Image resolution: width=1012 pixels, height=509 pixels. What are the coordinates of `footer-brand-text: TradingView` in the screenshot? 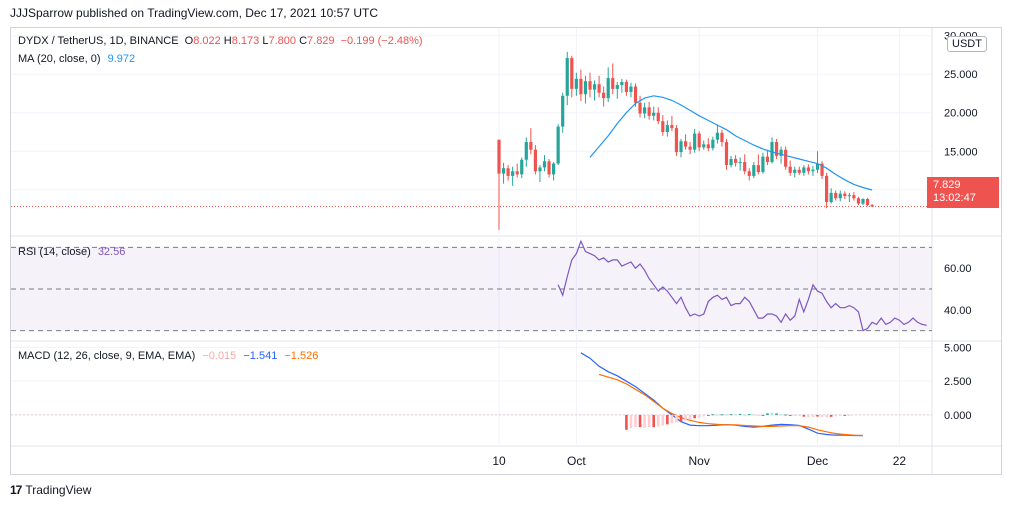 It's located at (58, 490).